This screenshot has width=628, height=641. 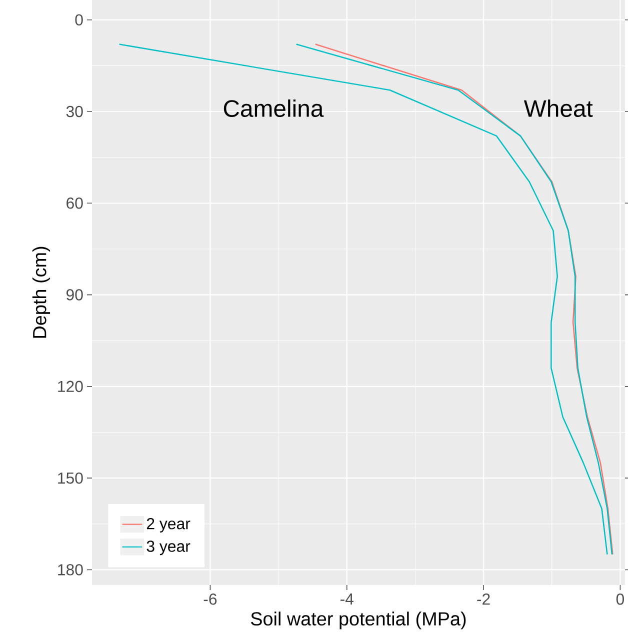 What do you see at coordinates (74, 294) in the screenshot?
I see `y-tick-label: 90` at bounding box center [74, 294].